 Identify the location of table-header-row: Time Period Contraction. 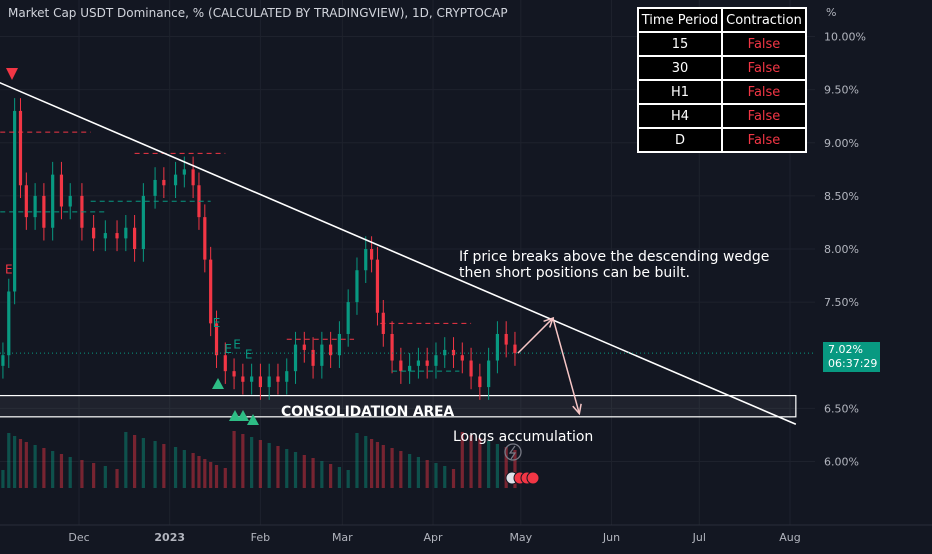
(722, 20).